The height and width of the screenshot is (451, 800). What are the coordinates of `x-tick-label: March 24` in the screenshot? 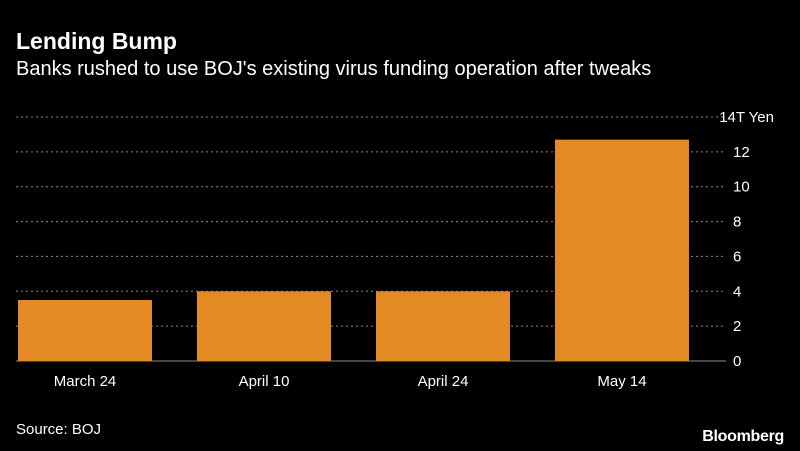 It's located at (85, 381).